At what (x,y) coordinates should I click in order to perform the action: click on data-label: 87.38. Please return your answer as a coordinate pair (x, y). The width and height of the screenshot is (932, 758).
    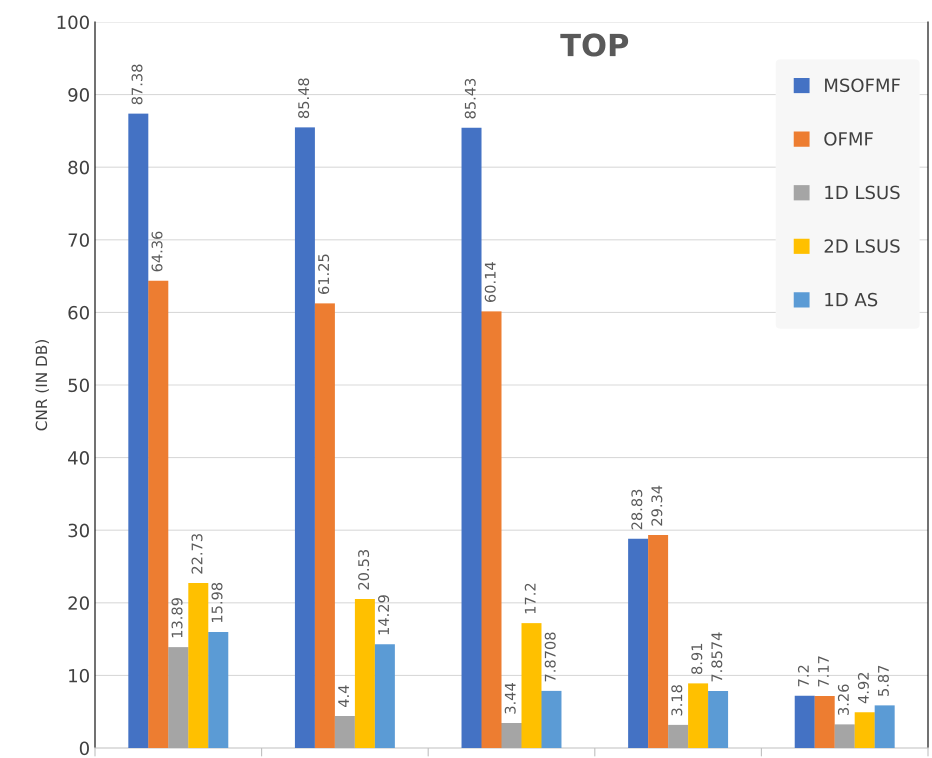
    Looking at the image, I should click on (137, 84).